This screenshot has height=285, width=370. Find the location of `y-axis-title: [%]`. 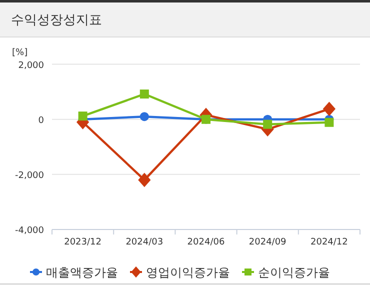

y-axis-title: [%] is located at coordinates (20, 53).